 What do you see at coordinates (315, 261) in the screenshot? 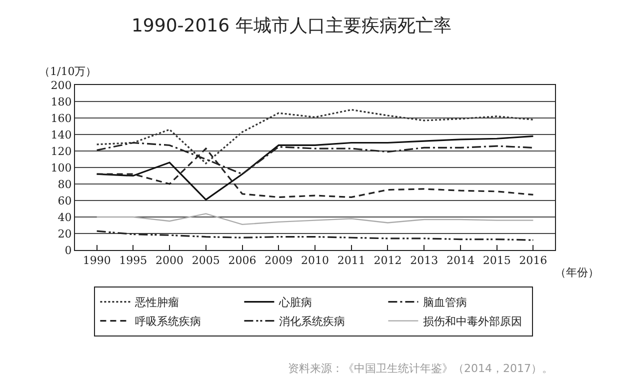
I see `x-tick-label: 2010` at bounding box center [315, 261].